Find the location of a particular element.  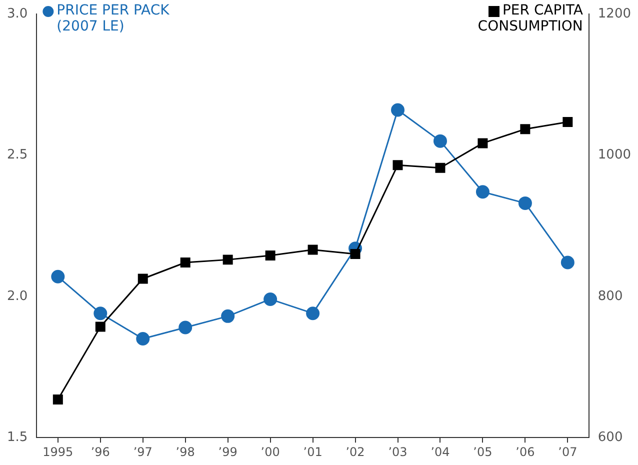

y-tick-label: 3.0 is located at coordinates (17, 14).